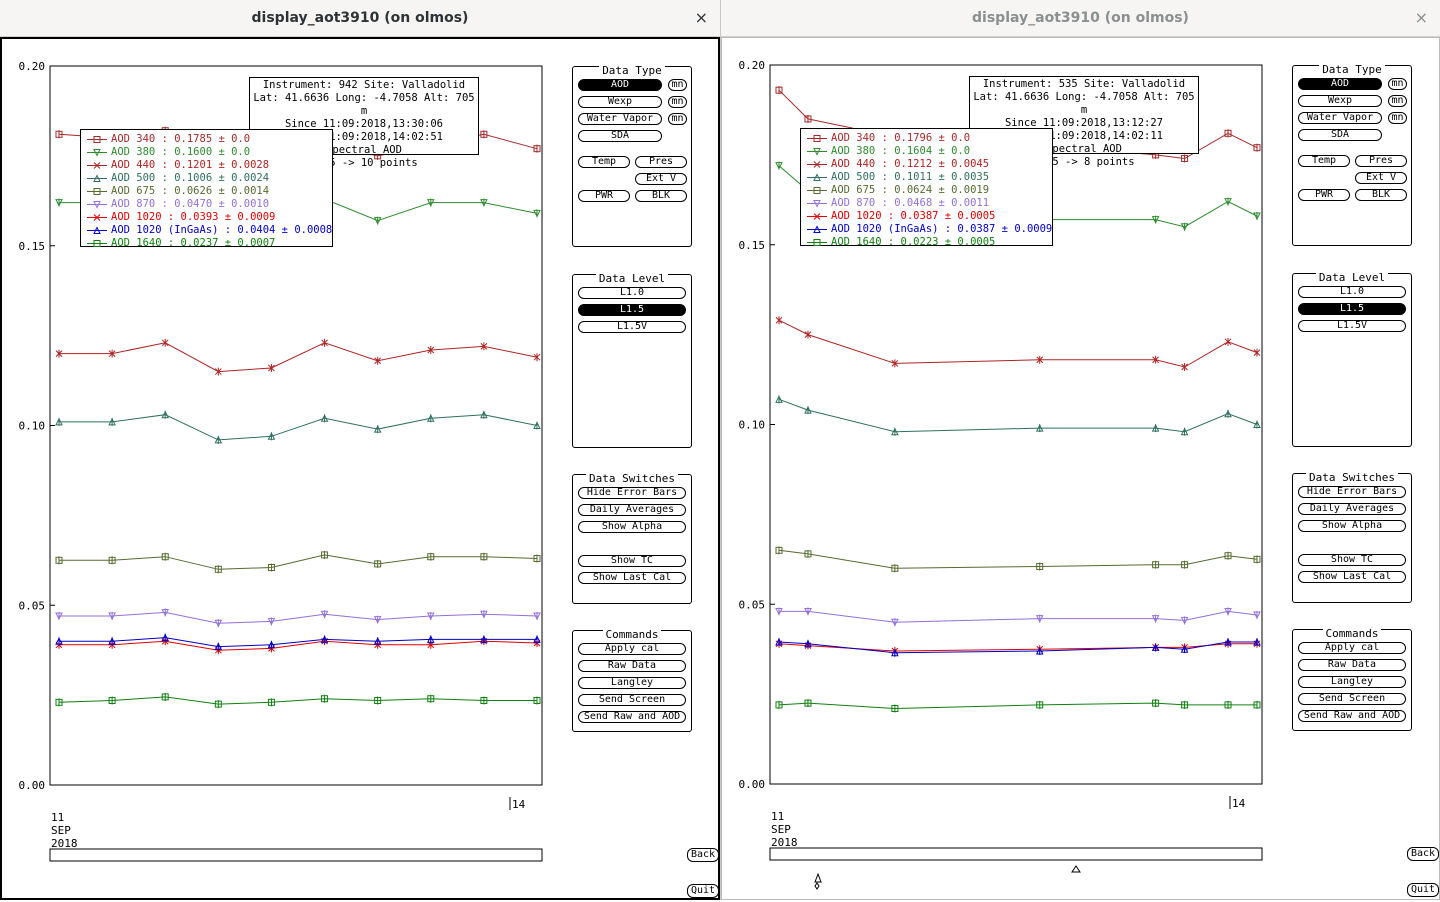 This screenshot has width=1440, height=902. I want to click on info-product: Spectral AOD, so click(1084, 149).